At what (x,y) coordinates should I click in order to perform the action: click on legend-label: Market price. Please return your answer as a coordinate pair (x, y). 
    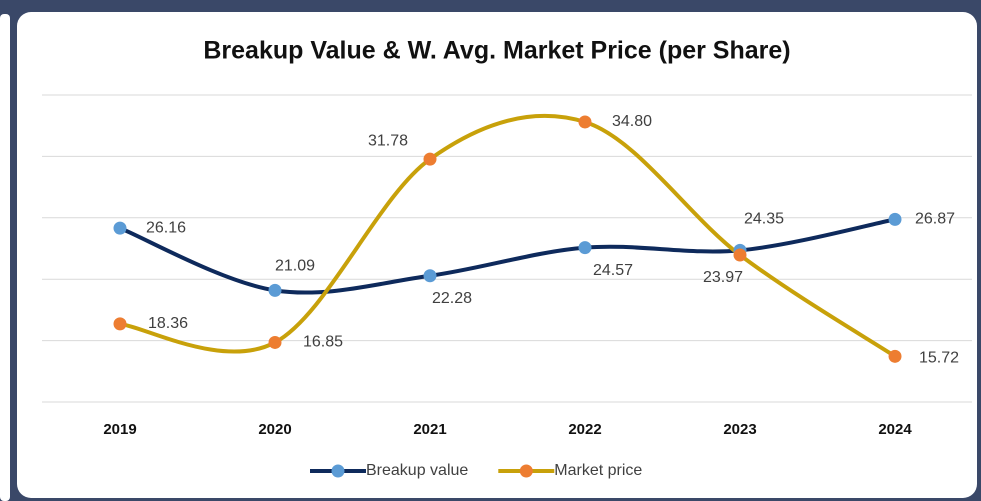
    Looking at the image, I should click on (598, 470).